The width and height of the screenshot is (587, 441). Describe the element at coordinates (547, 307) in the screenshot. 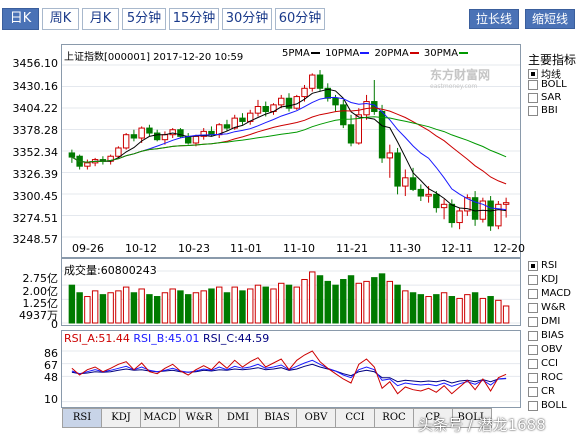

I see `checkbox-wr: W&R` at that location.